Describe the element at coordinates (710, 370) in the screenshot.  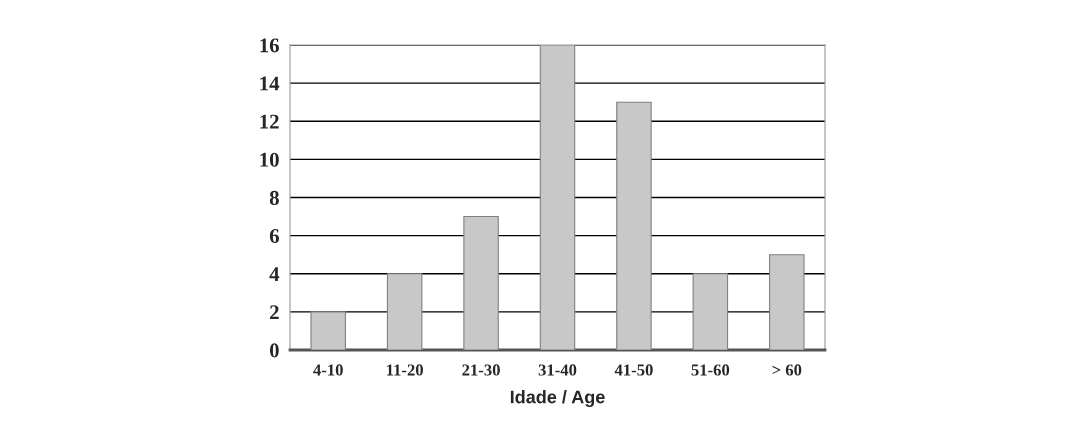
I see `x-tick-label: 51-60` at that location.